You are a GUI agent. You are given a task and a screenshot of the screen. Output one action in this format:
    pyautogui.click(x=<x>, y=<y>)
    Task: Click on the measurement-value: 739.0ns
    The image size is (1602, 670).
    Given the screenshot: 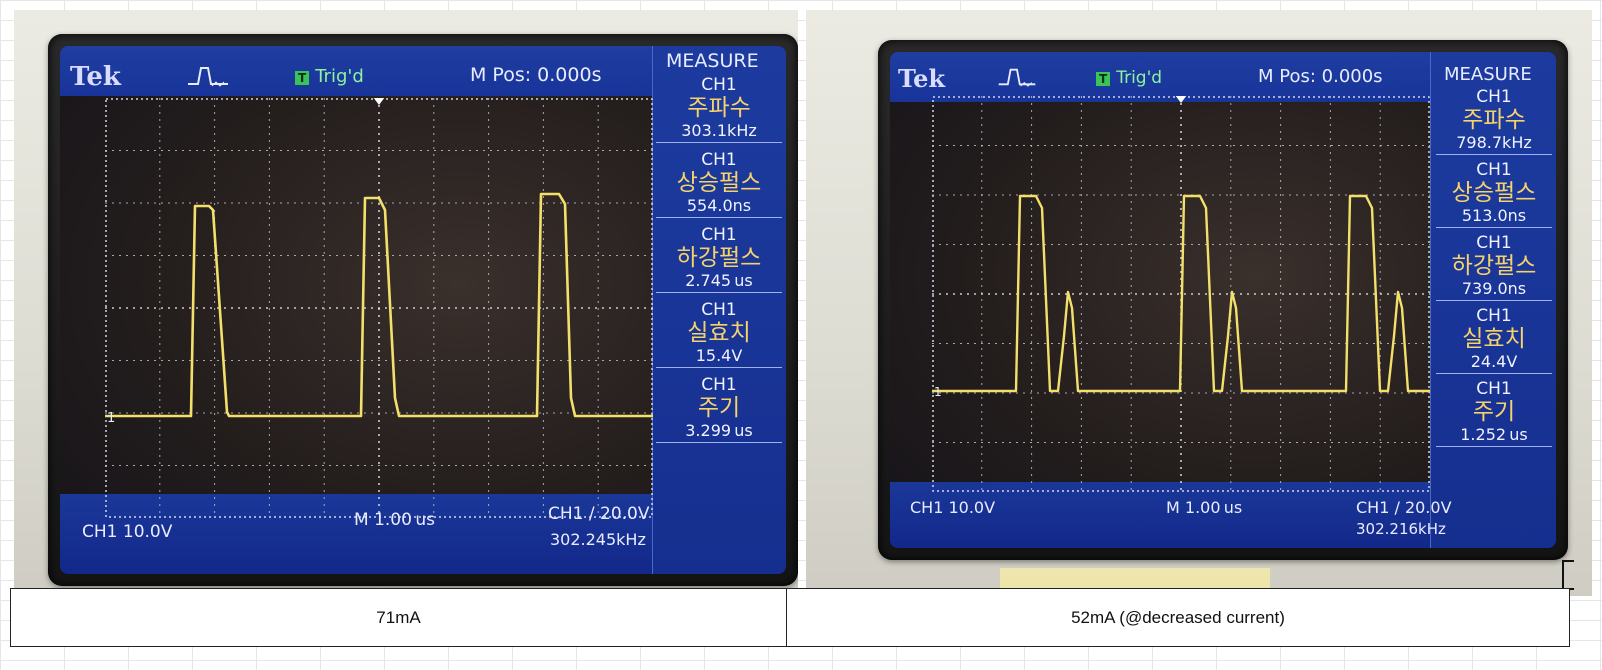 What is the action you would take?
    pyautogui.click(x=1494, y=290)
    